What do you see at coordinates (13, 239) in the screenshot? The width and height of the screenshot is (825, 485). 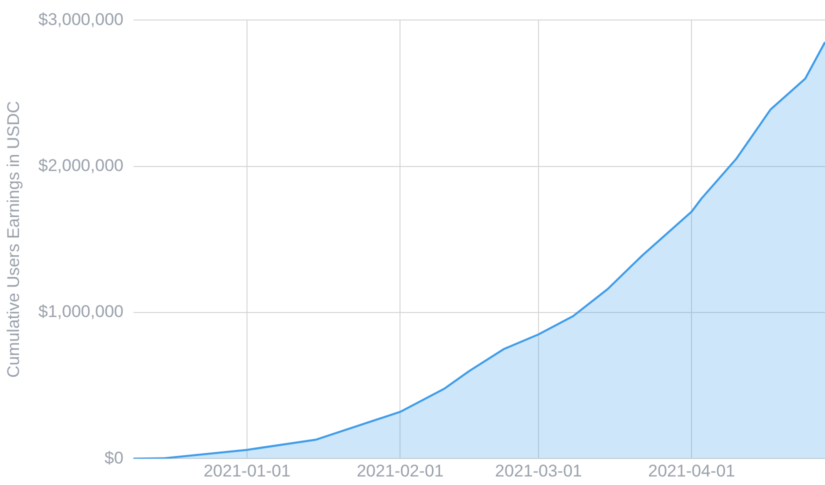 I see `y-axis-title: Cumulative Users Earnings in USDC` at bounding box center [13, 239].